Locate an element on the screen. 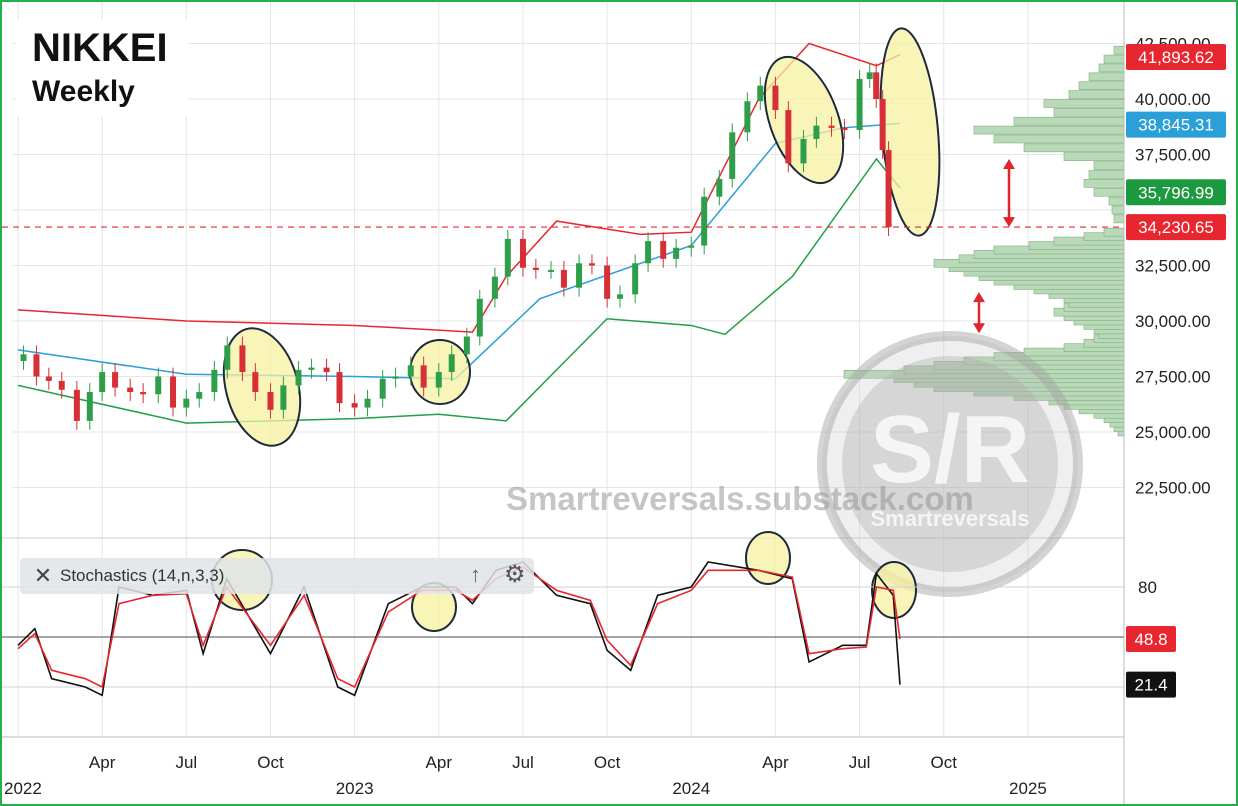 The width and height of the screenshot is (1238, 806). volume-profile is located at coordinates (984, 241).